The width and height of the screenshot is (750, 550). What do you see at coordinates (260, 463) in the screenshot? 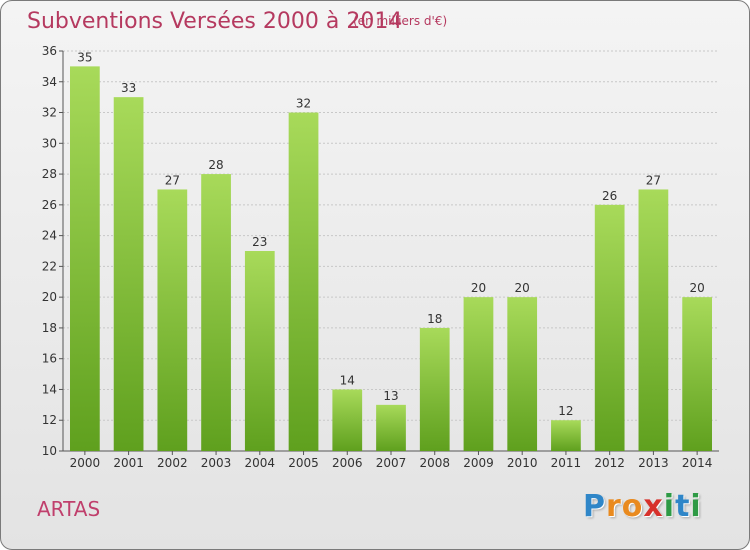
I see `x-tick-label: 2004` at bounding box center [260, 463].